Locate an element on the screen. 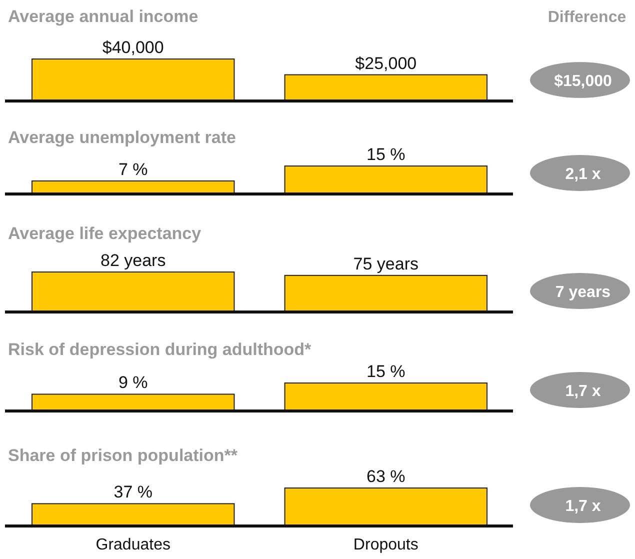  data-label: $25,000 is located at coordinates (386, 63).